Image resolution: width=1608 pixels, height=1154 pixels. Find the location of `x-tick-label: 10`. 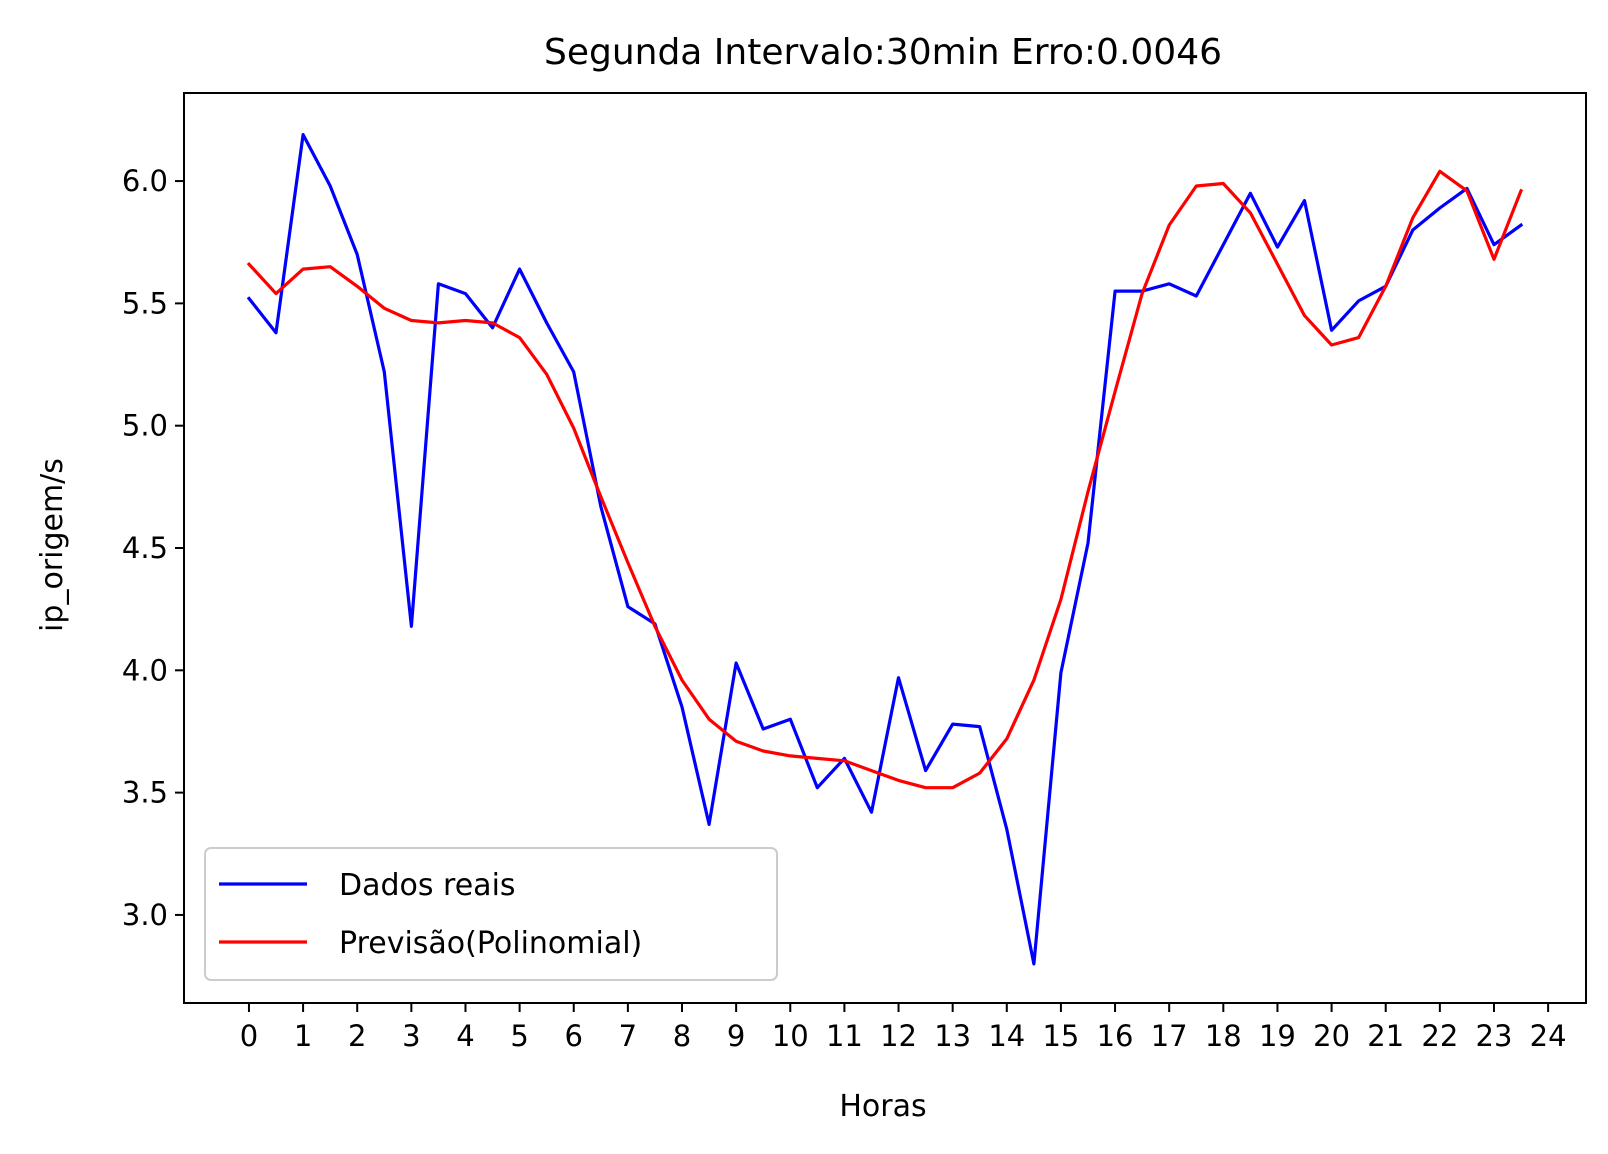

x-tick-label: 10 is located at coordinates (790, 1036).